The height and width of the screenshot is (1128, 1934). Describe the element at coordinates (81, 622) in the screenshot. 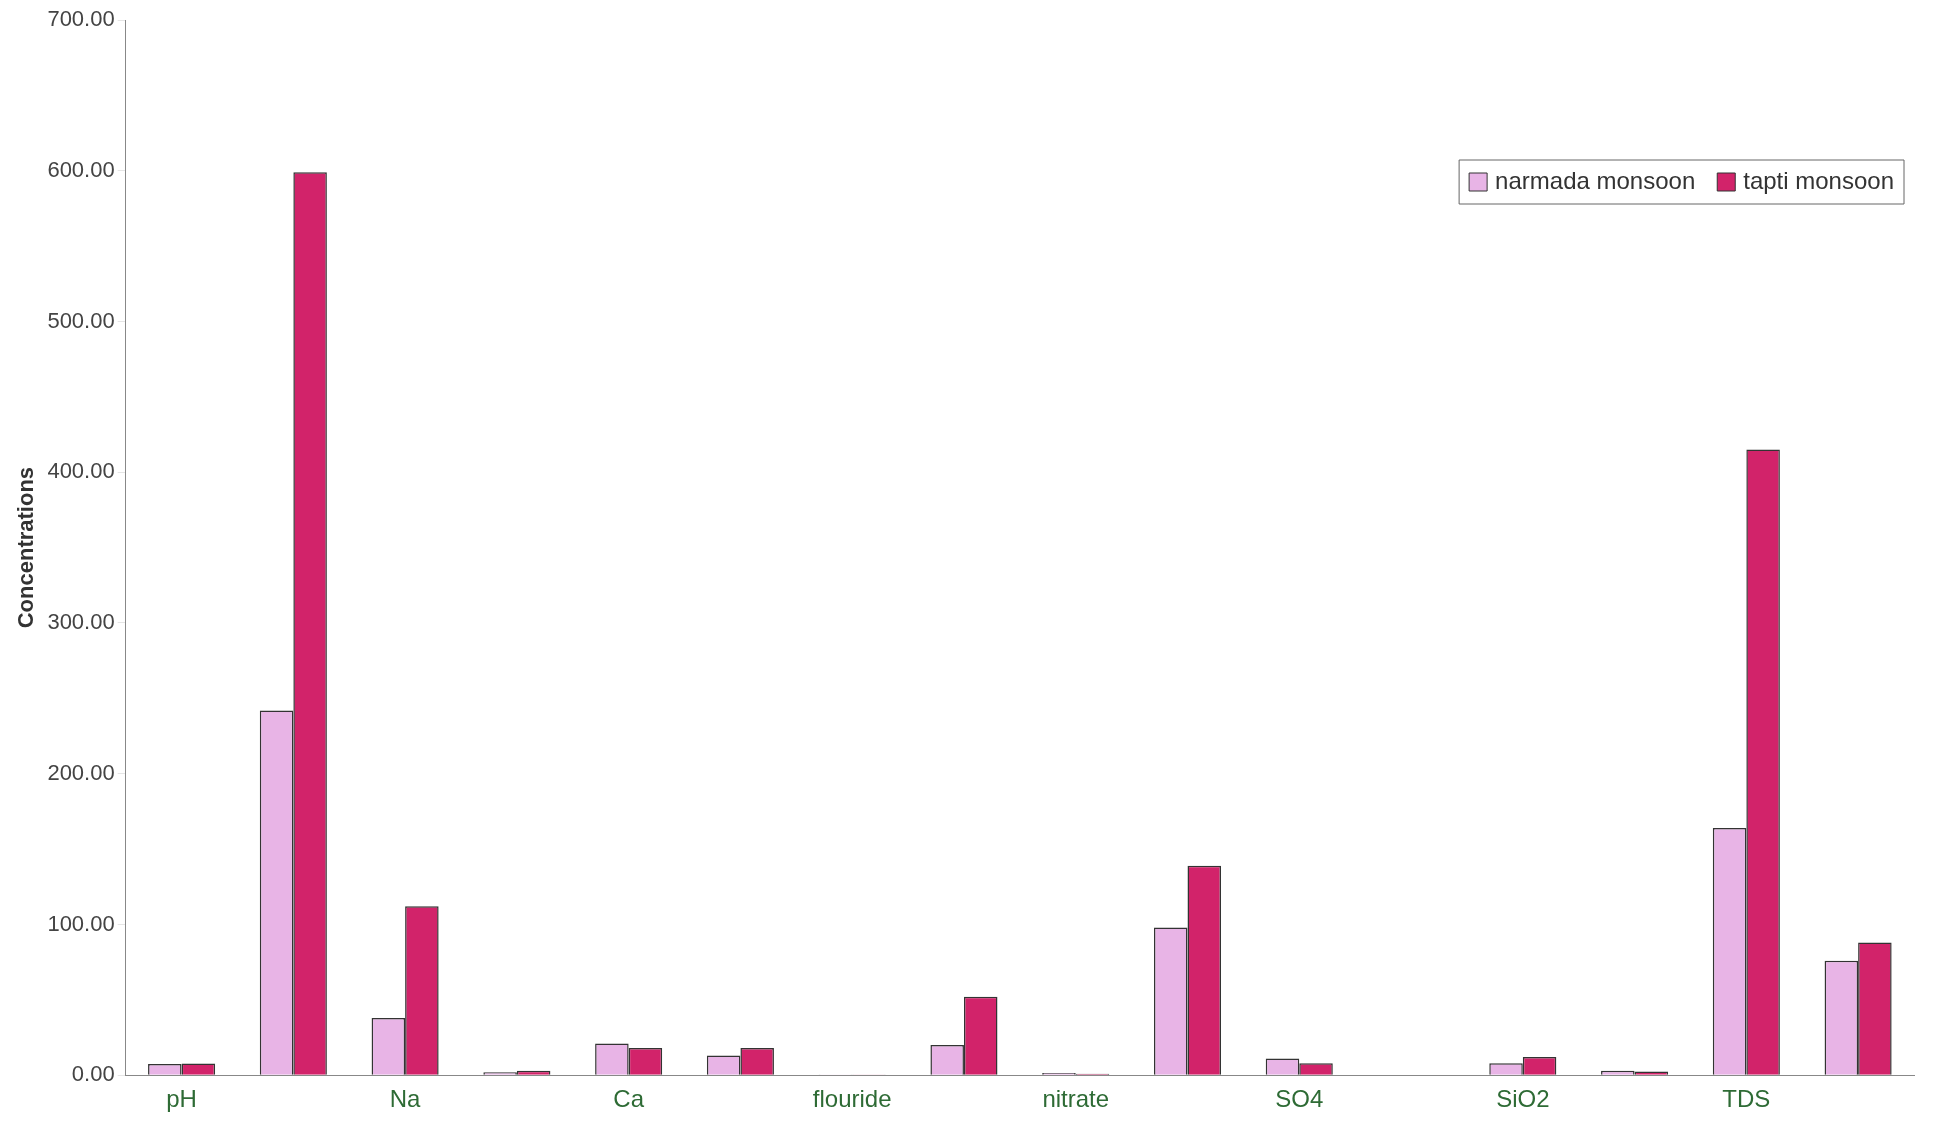

I see `y-tick-label: 300.00` at that location.